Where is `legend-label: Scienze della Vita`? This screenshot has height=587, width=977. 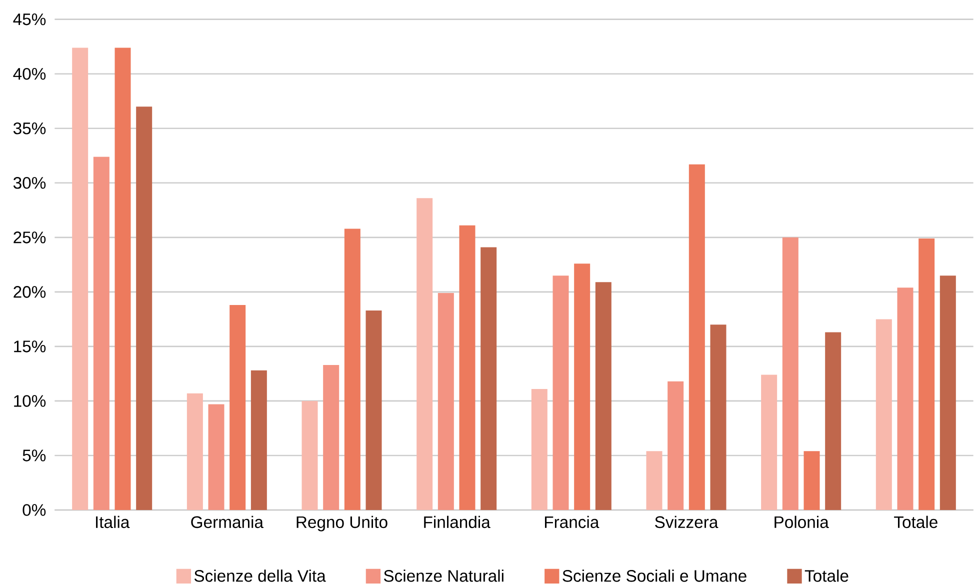 legend-label: Scienze della Vita is located at coordinates (260, 576).